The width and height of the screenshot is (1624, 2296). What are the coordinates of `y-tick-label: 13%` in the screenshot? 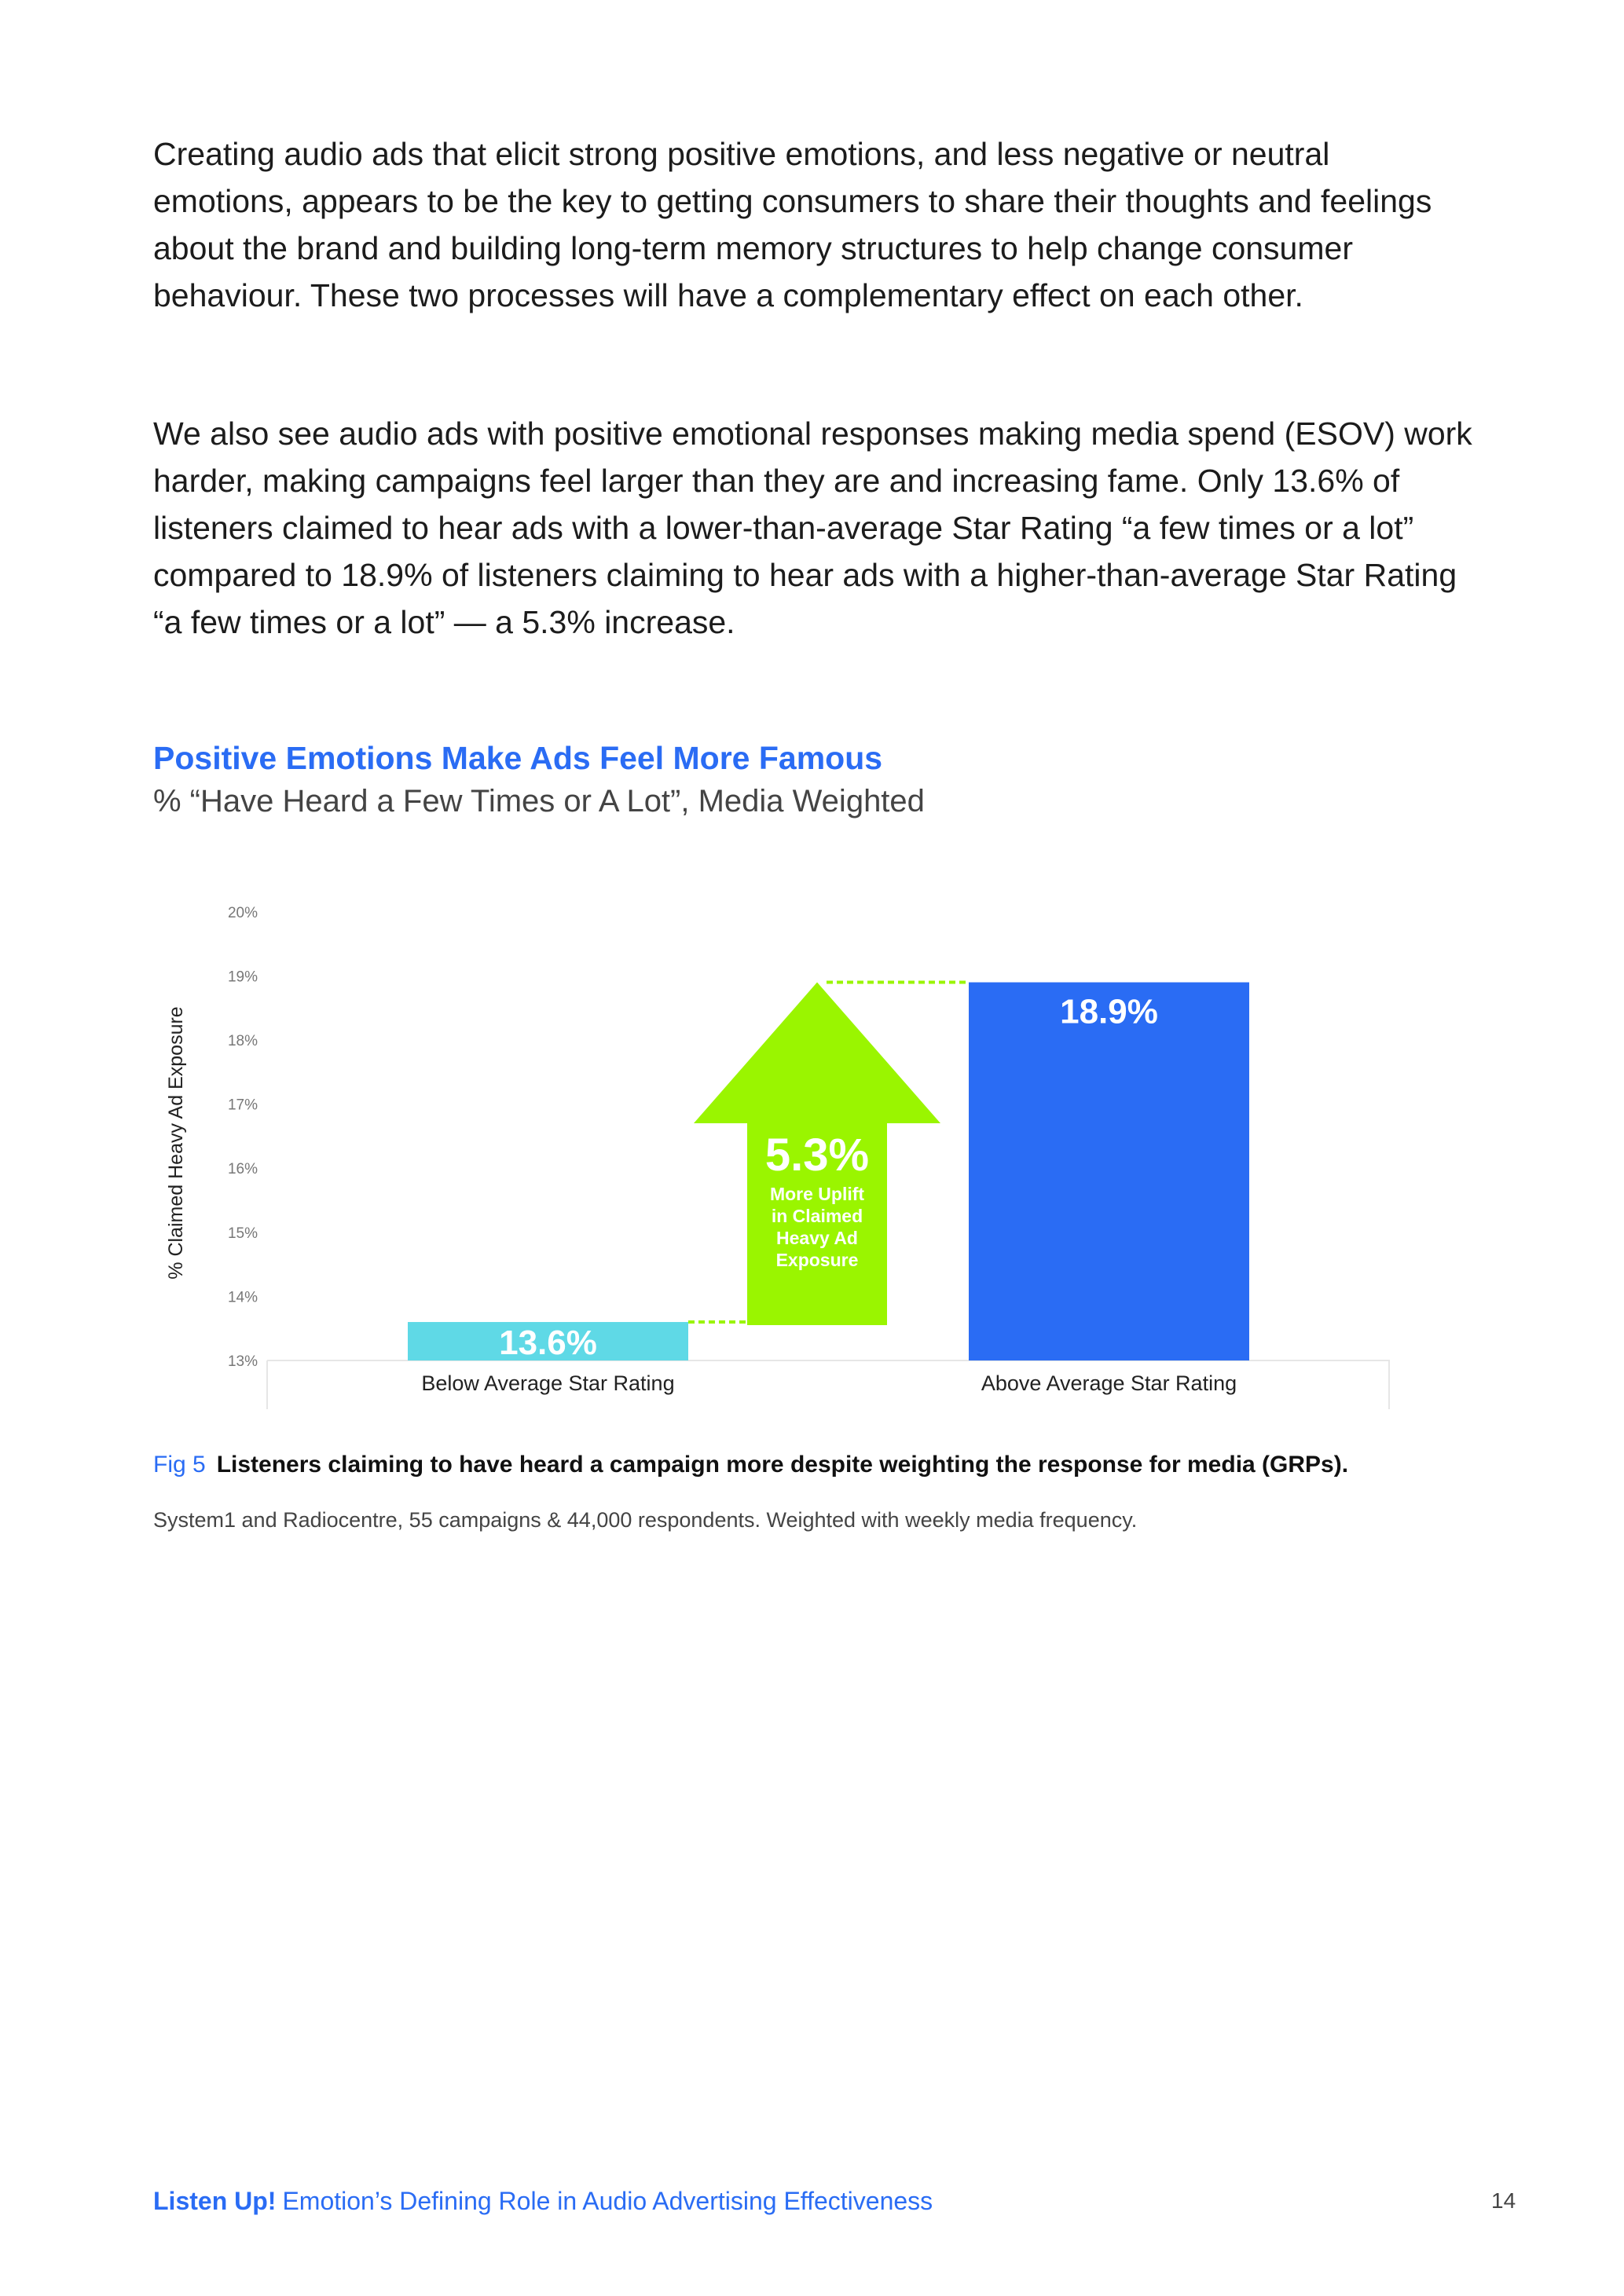 It's located at (243, 1361).